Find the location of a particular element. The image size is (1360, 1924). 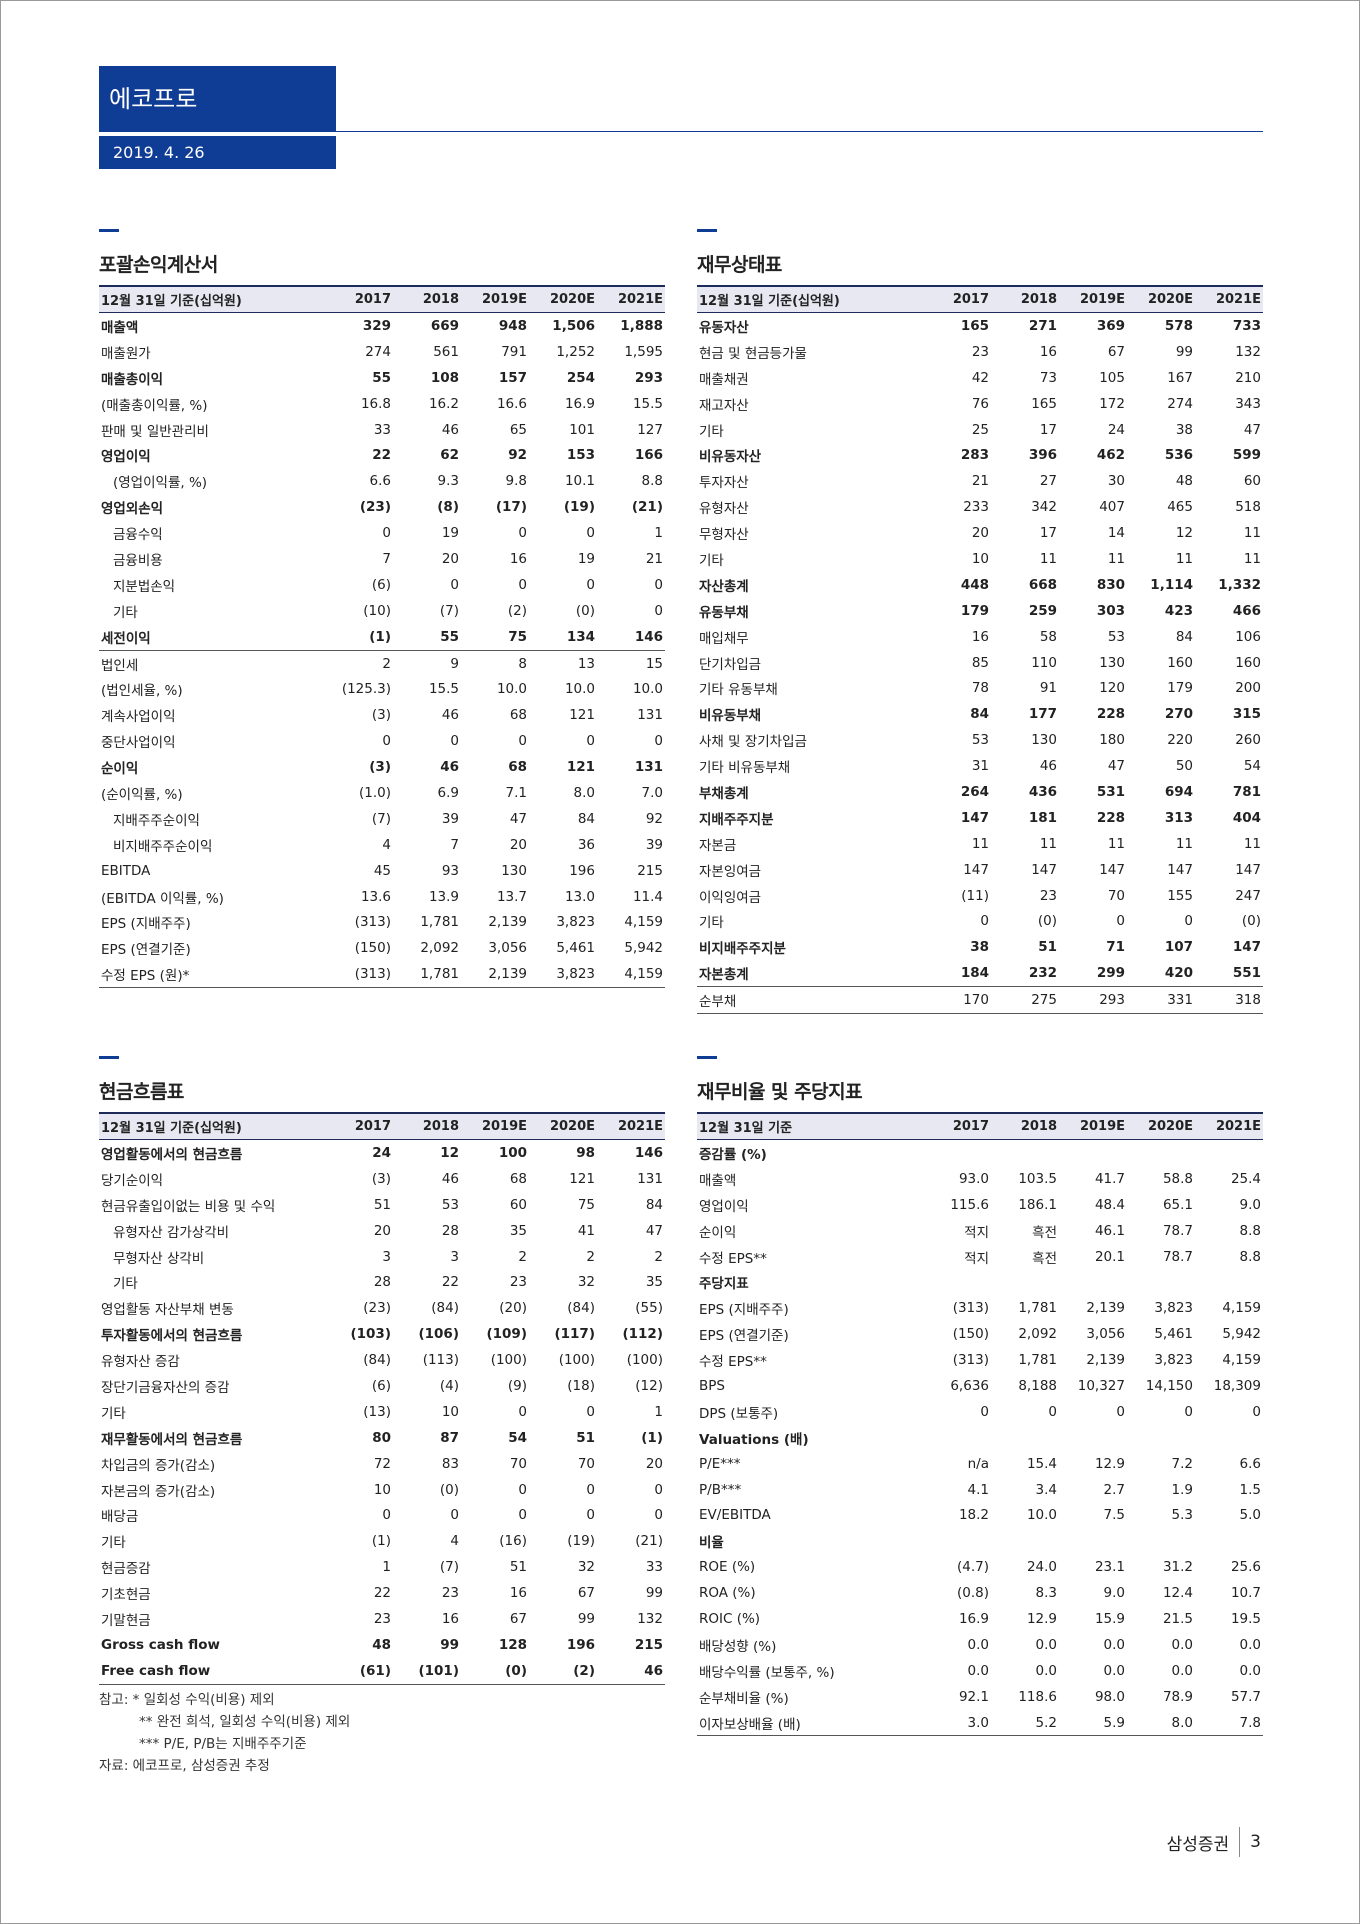

cell: (11) is located at coordinates (975, 895).